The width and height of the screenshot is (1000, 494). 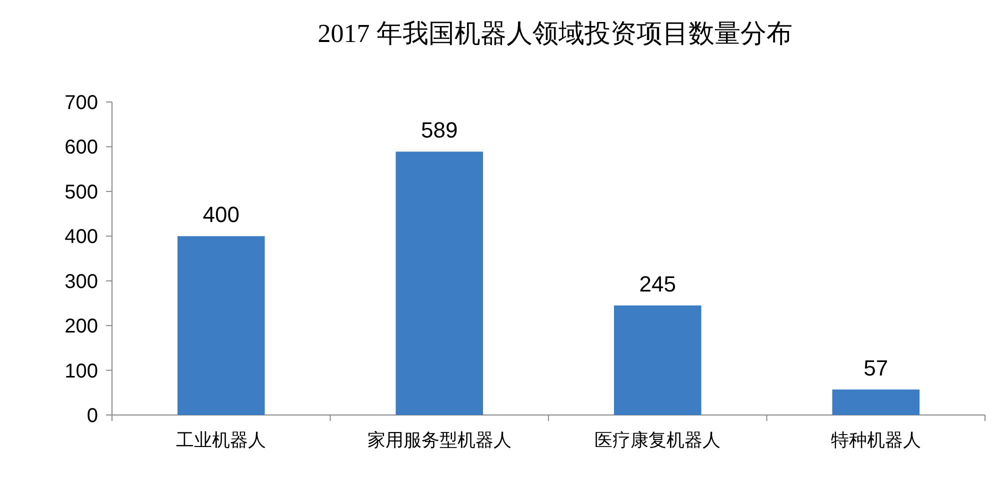 I want to click on data-label: 245, so click(x=657, y=283).